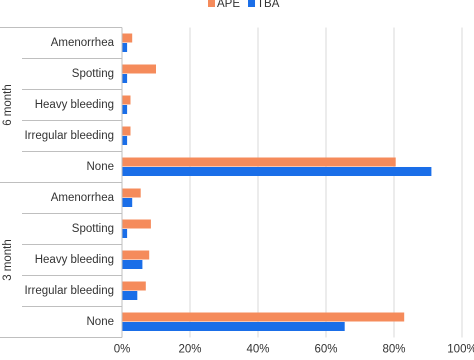 The height and width of the screenshot is (360, 474). Describe the element at coordinates (122, 349) in the screenshot. I see `x-tick-label: 0%` at that location.